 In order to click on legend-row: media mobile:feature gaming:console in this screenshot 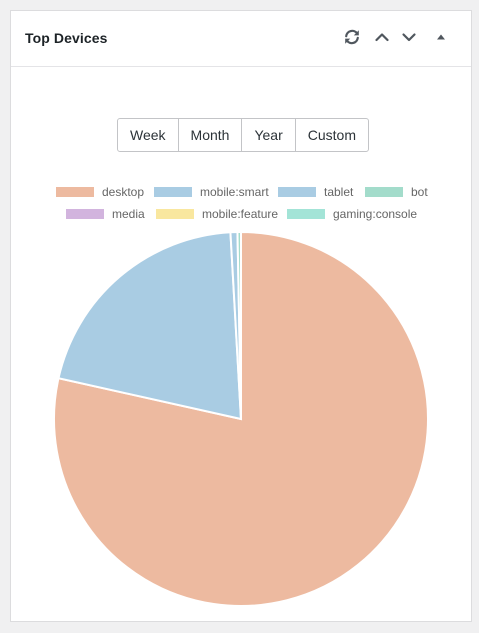, I will do `click(242, 215)`.